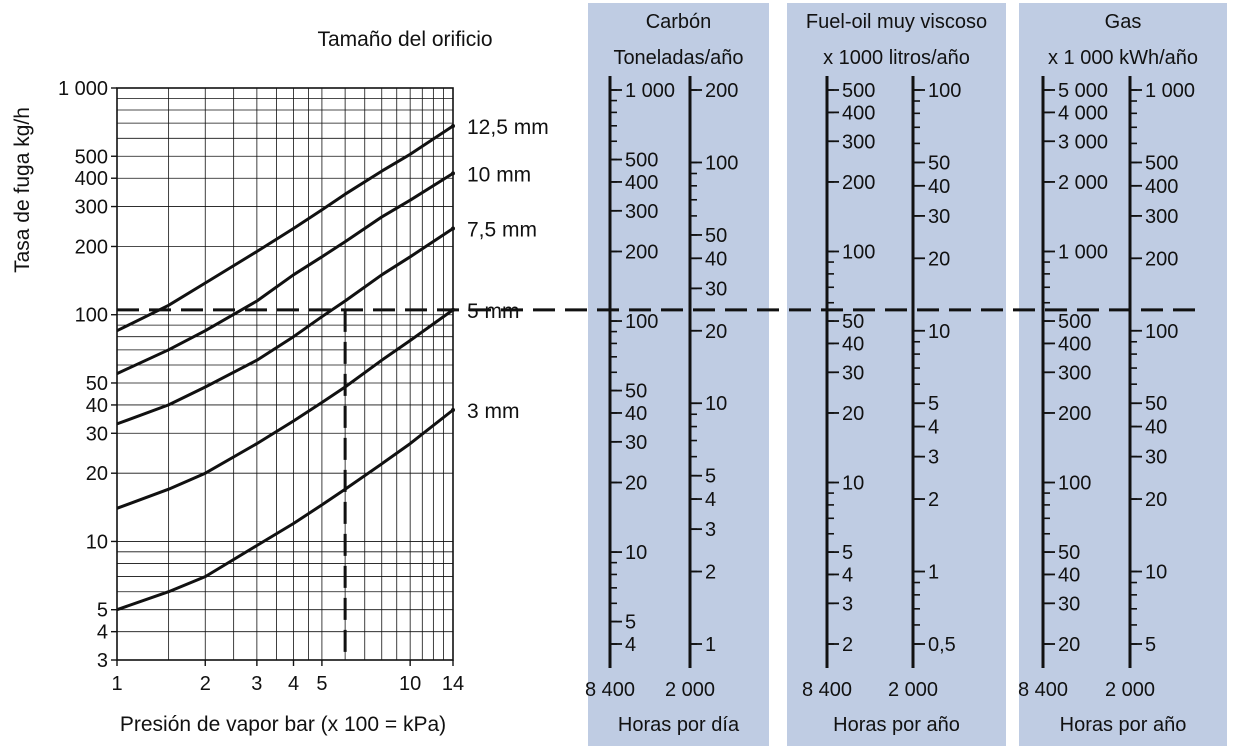  I want to click on series-label: 7,5 mm, so click(502, 230).